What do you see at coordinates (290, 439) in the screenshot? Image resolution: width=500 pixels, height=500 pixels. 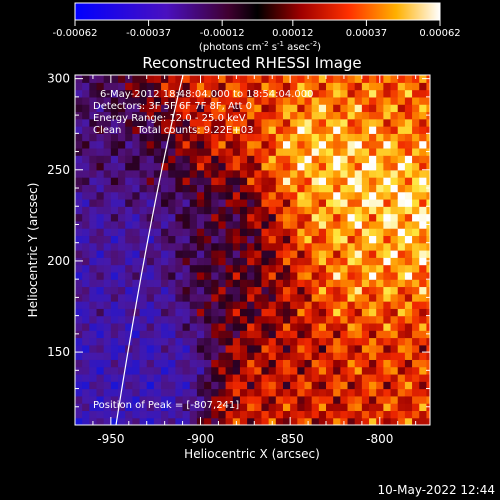 I see `x-tick-label: -850` at bounding box center [290, 439].